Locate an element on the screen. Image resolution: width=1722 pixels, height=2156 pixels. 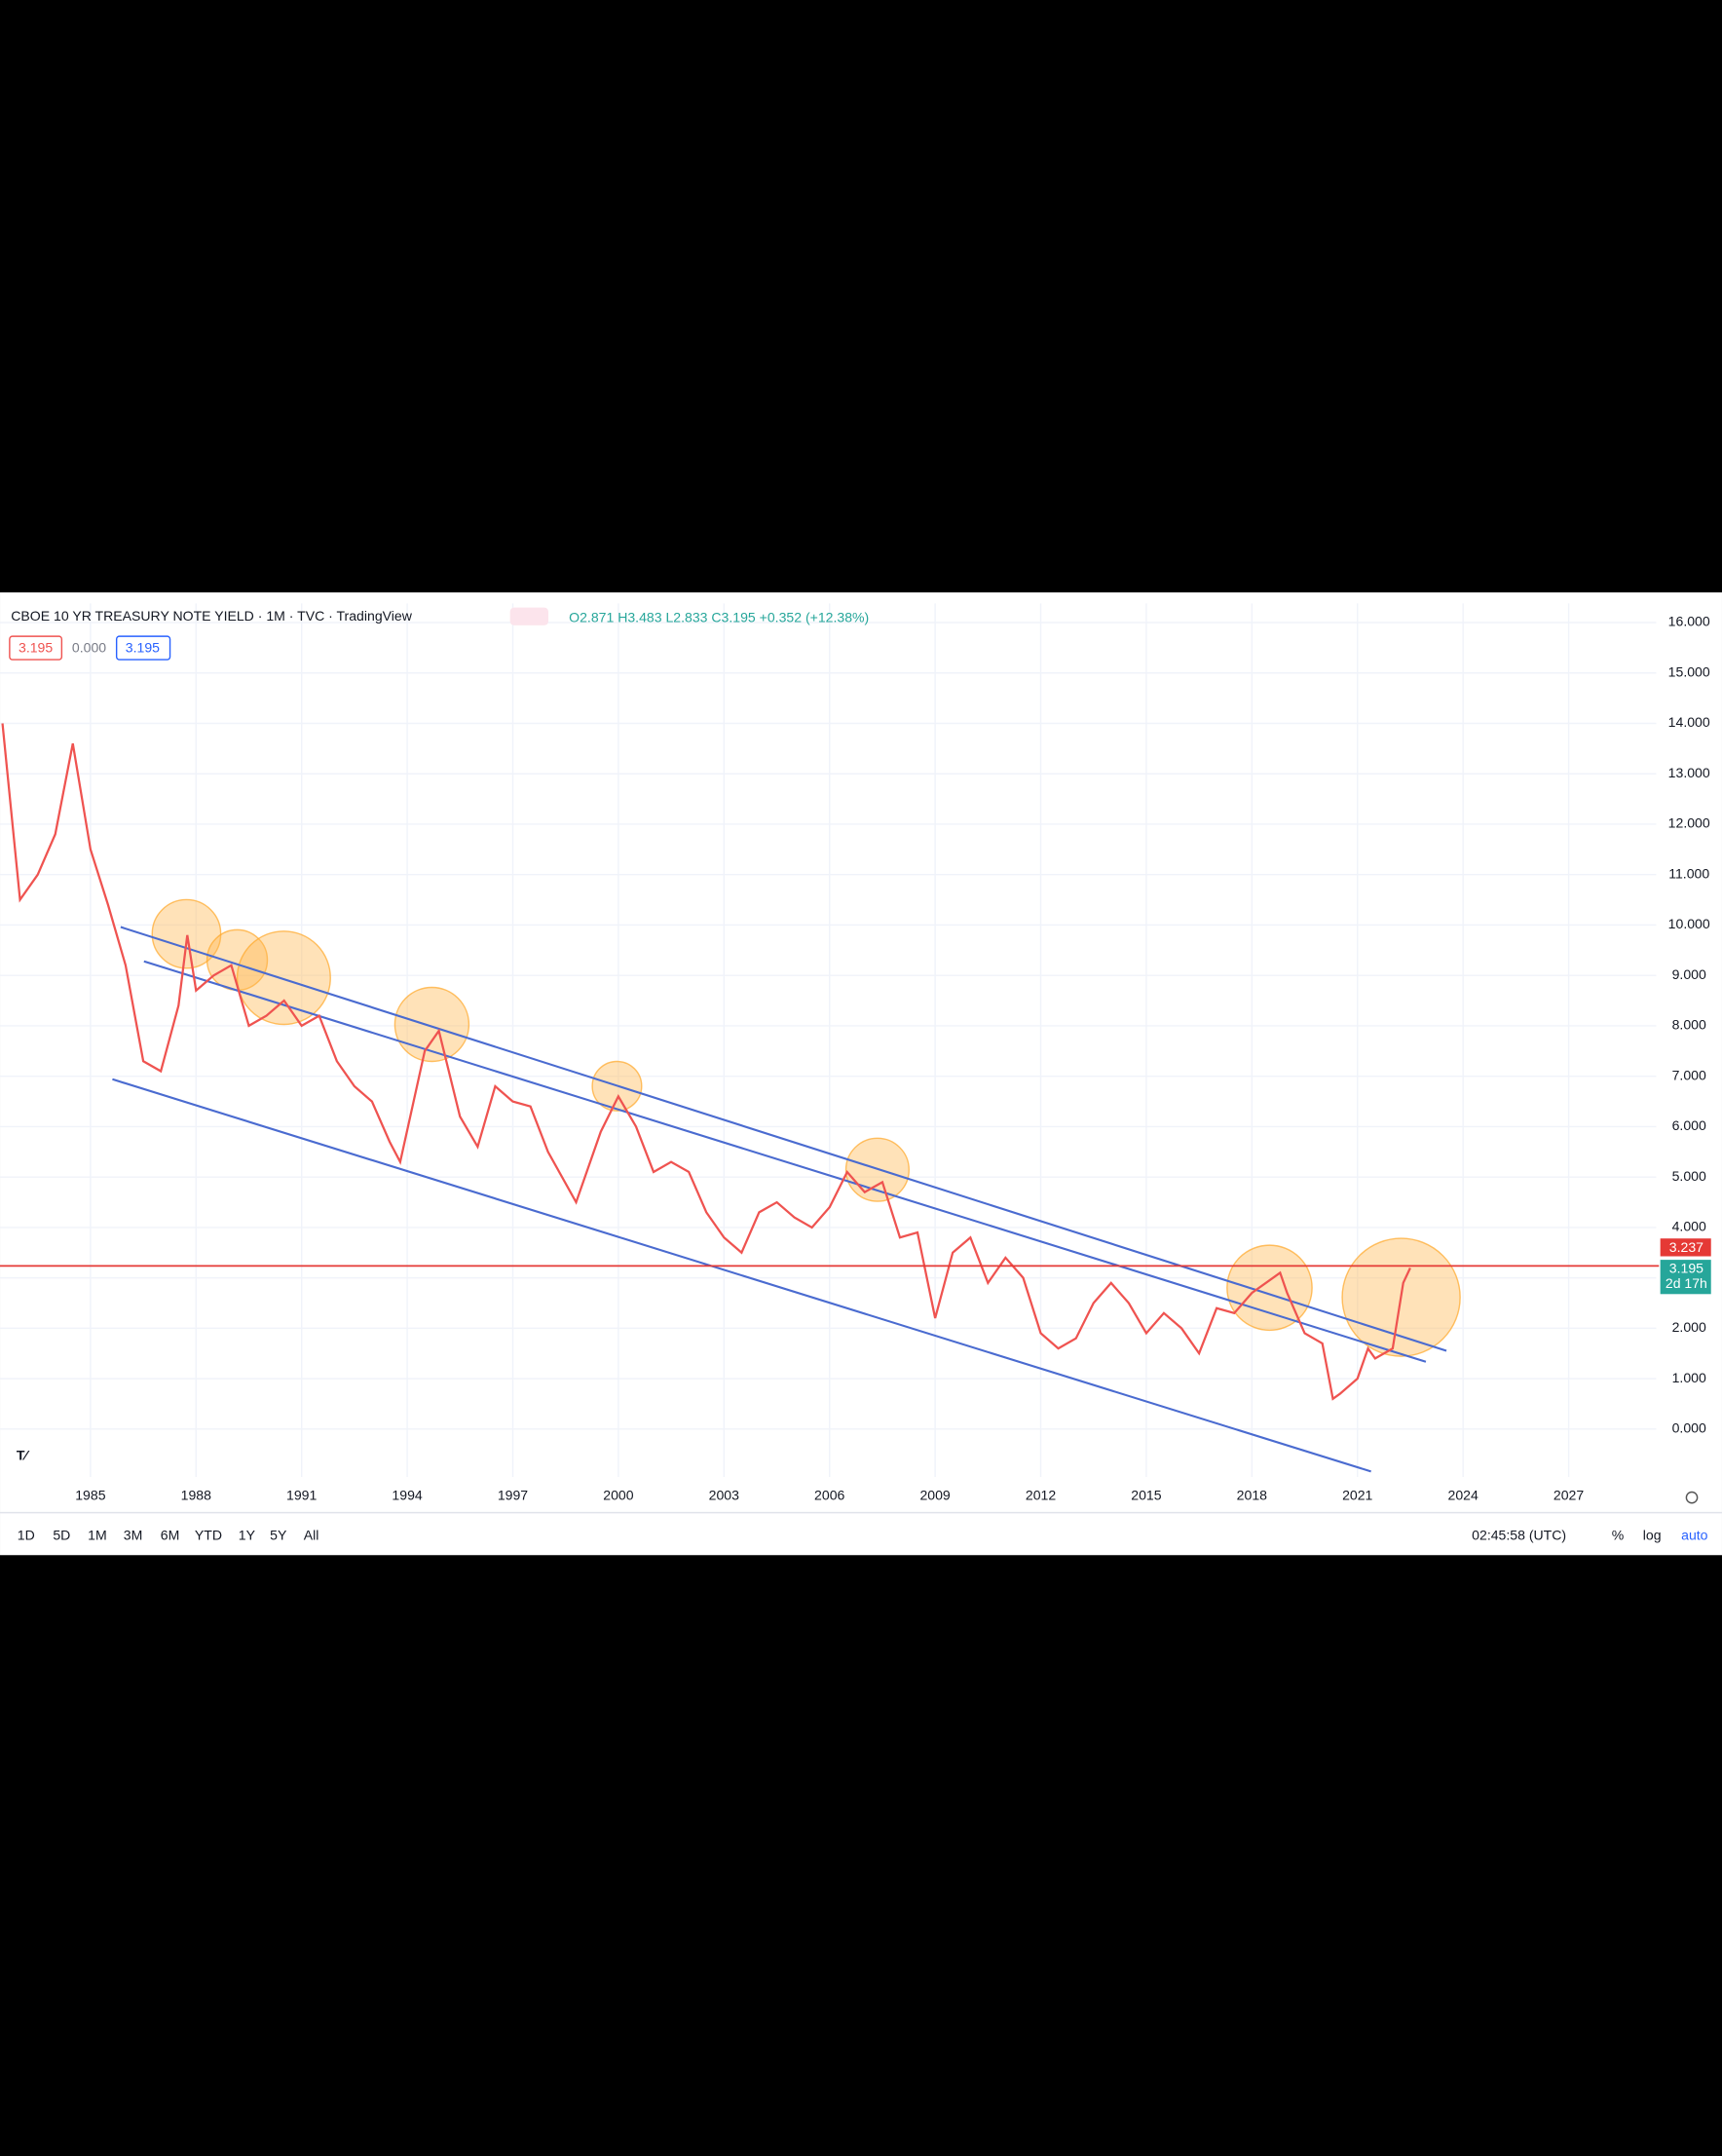
last-price-tag is located at coordinates (1685, 1277).